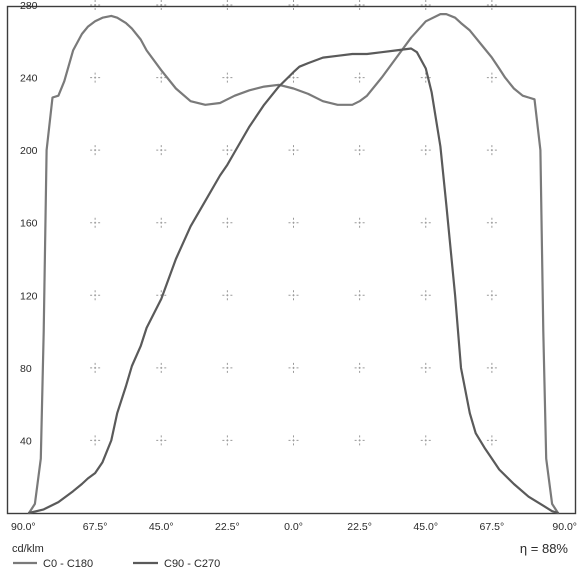  I want to click on y-tick-label: 200, so click(29, 151).